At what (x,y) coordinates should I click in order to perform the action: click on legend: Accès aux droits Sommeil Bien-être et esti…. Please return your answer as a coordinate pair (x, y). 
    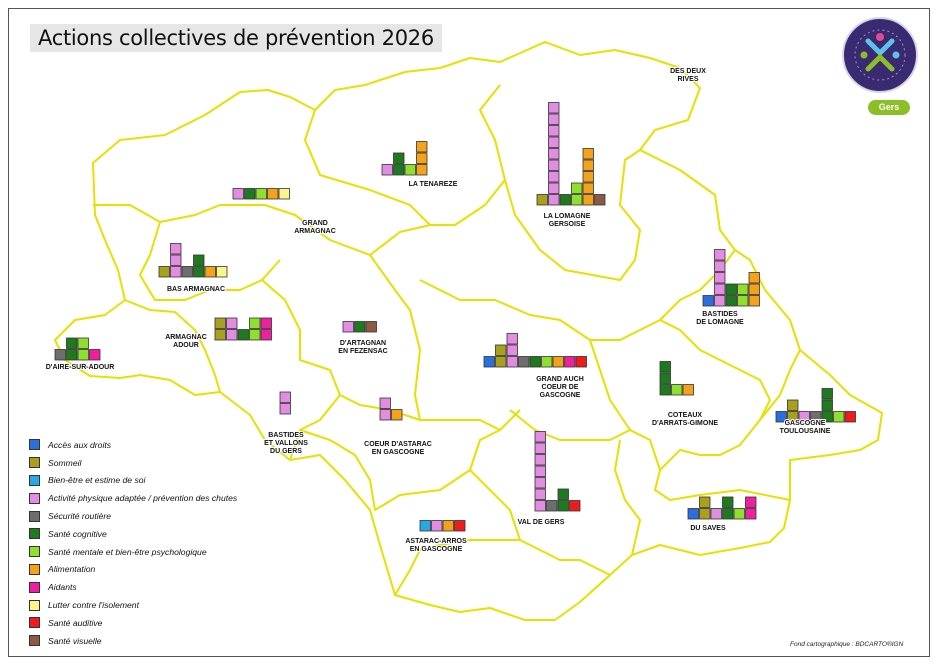
    Looking at the image, I should click on (159, 543).